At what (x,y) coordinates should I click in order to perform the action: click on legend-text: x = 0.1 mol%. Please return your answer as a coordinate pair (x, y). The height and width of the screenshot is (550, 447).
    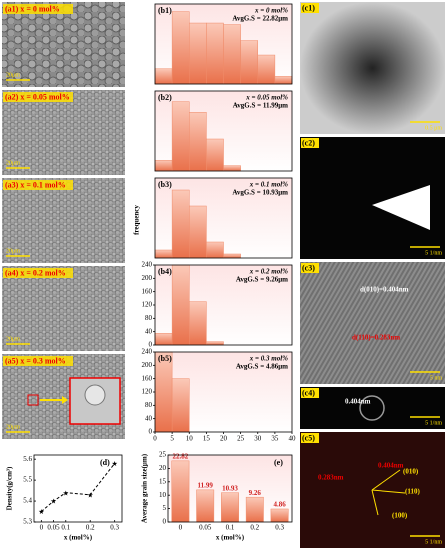
    Looking at the image, I should click on (268, 185).